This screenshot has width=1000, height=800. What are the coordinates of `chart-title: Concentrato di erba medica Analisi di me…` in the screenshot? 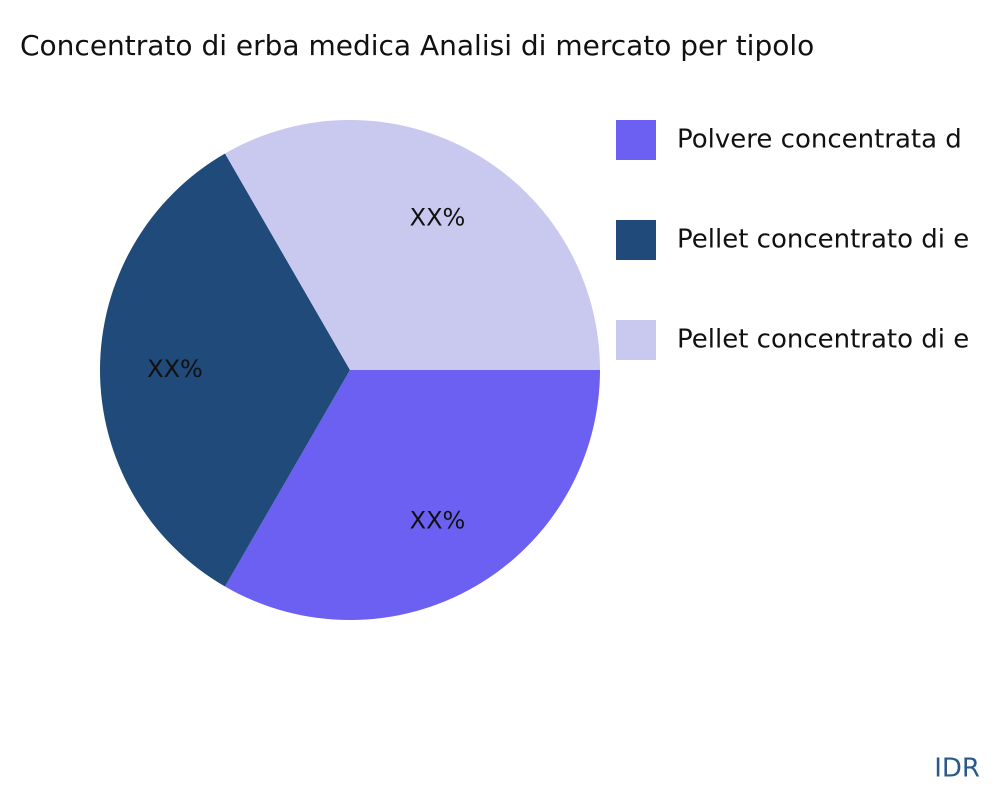 It's located at (417, 45).